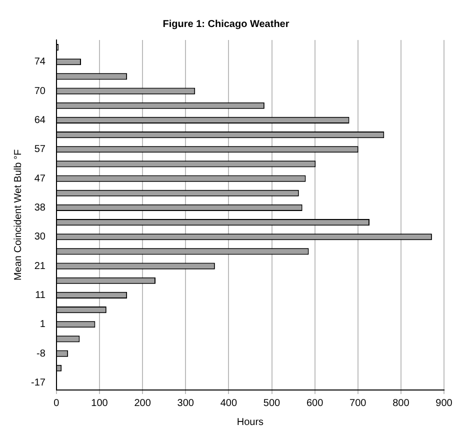  Describe the element at coordinates (40, 91) in the screenshot. I see `y-tick-label: 70` at that location.